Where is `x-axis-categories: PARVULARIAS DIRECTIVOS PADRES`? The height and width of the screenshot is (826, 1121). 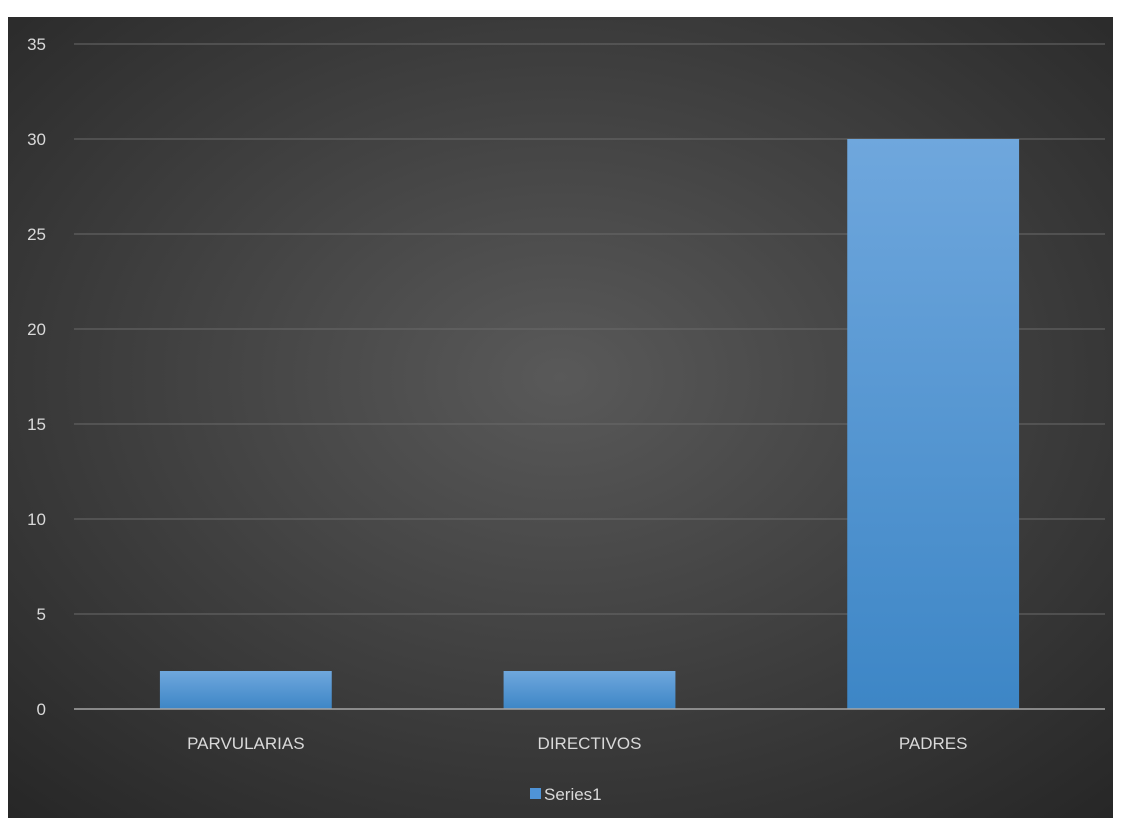
x-axis-categories: PARVULARIAS DIRECTIVOS PADRES is located at coordinates (577, 743).